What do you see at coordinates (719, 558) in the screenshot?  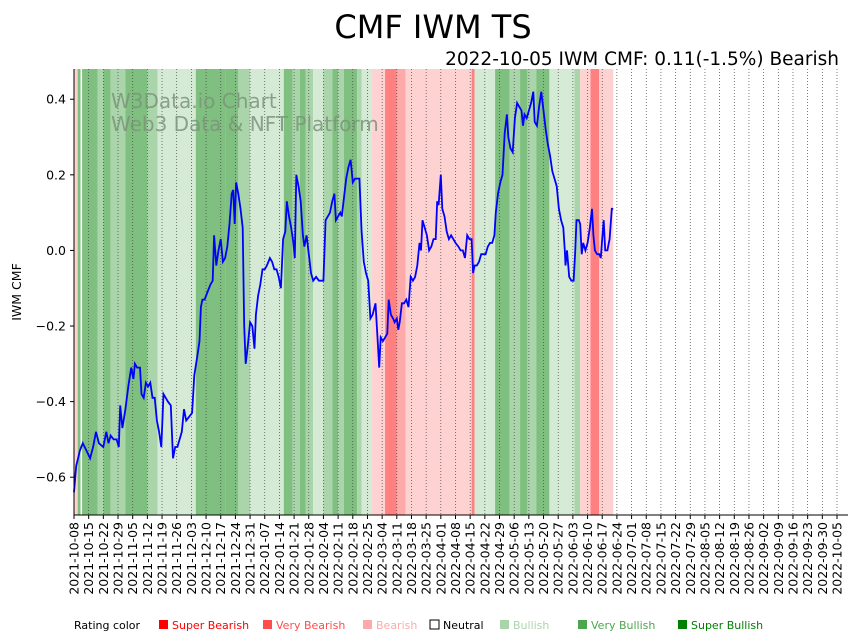 I see `x-tick-label-44: 2022-08-12` at bounding box center [719, 558].